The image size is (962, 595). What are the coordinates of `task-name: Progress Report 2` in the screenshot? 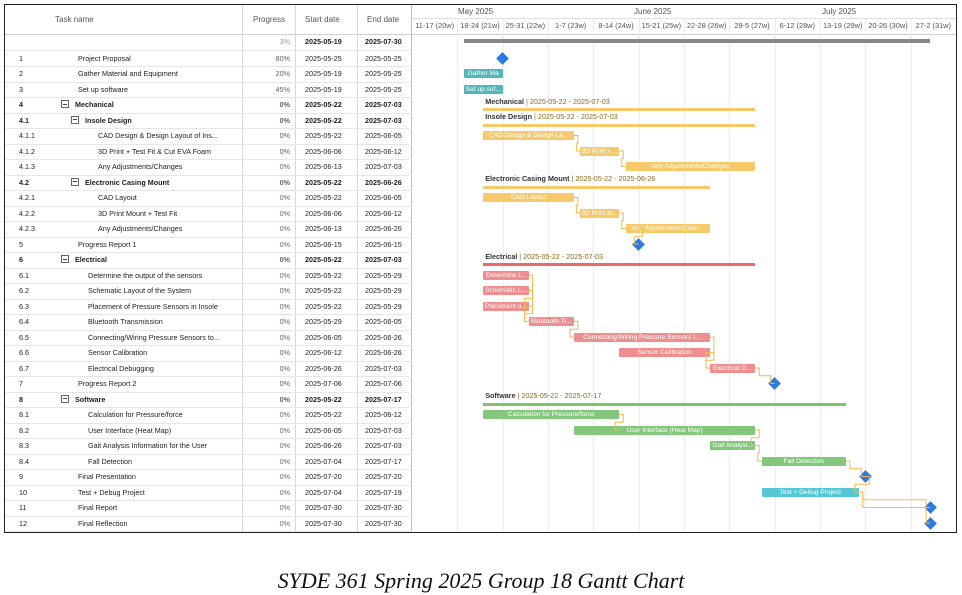 It's located at (165, 384).